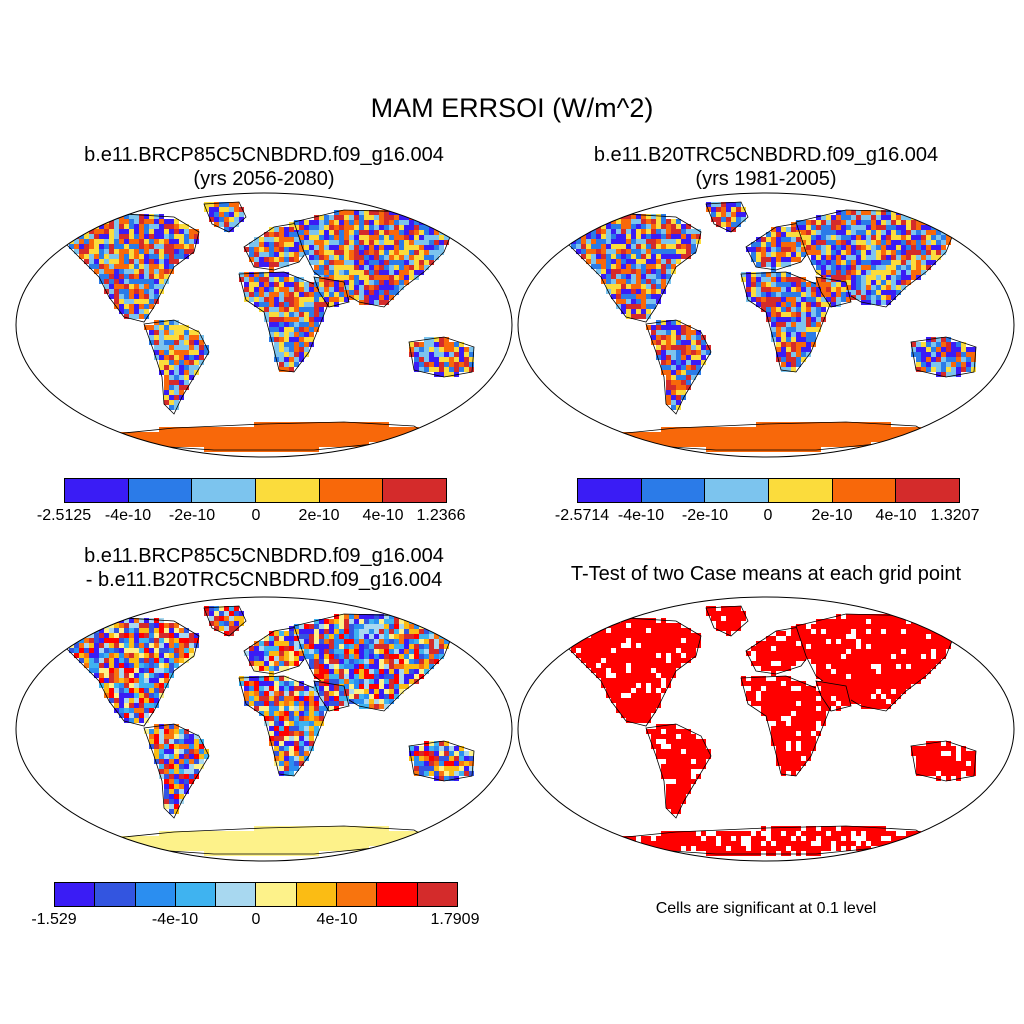 The image size is (1024, 1024). What do you see at coordinates (766, 179) in the screenshot?
I see `panel2-title-line2: (yrs 1981-2005)` at bounding box center [766, 179].